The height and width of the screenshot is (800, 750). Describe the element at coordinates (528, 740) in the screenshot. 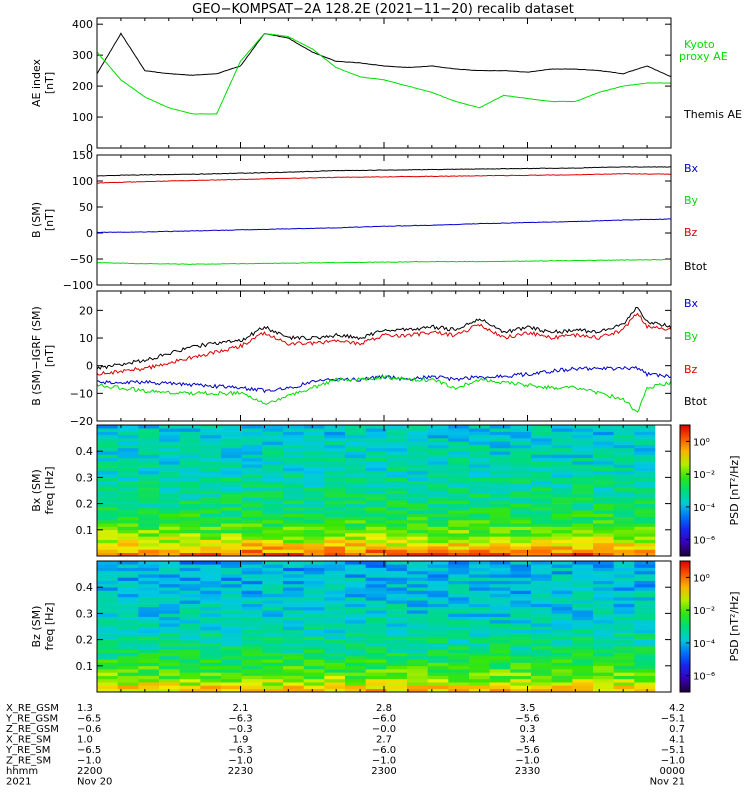

I see `ephemeris-value: 3.4` at that location.